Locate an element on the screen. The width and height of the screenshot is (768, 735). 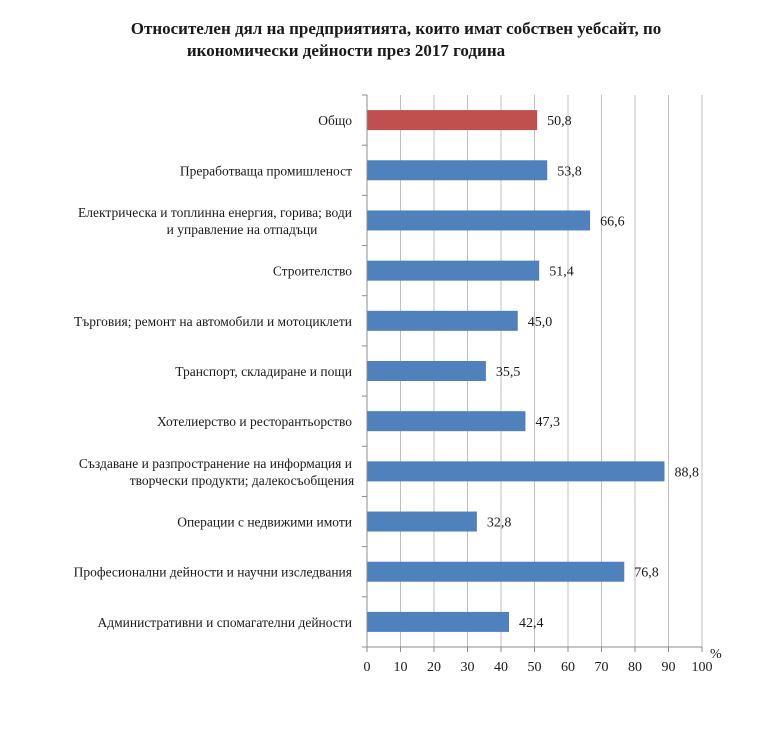
x-tick-label: 100 is located at coordinates (702, 667).